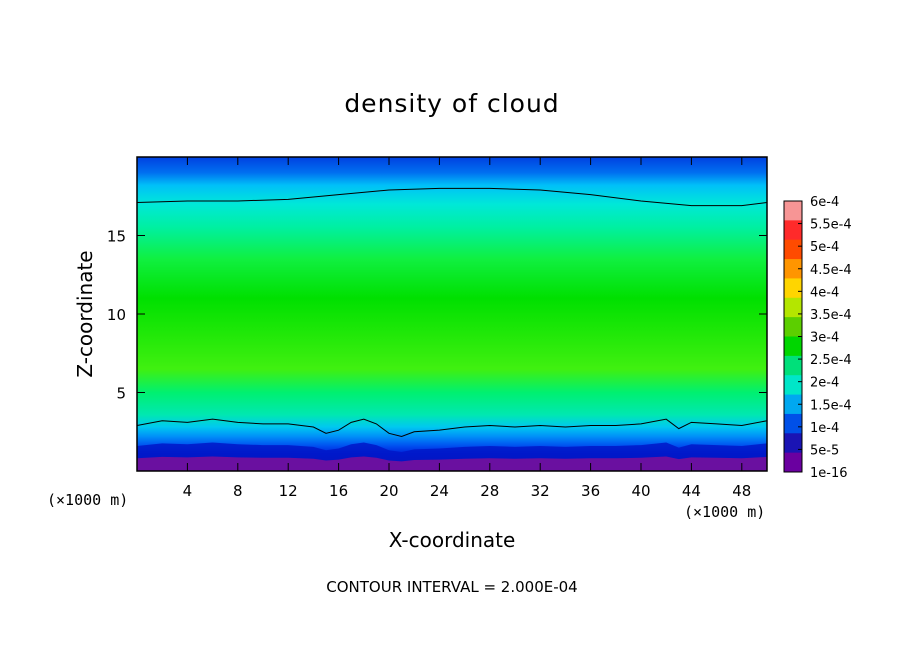  I want to click on x-tick-label: 12, so click(288, 491).